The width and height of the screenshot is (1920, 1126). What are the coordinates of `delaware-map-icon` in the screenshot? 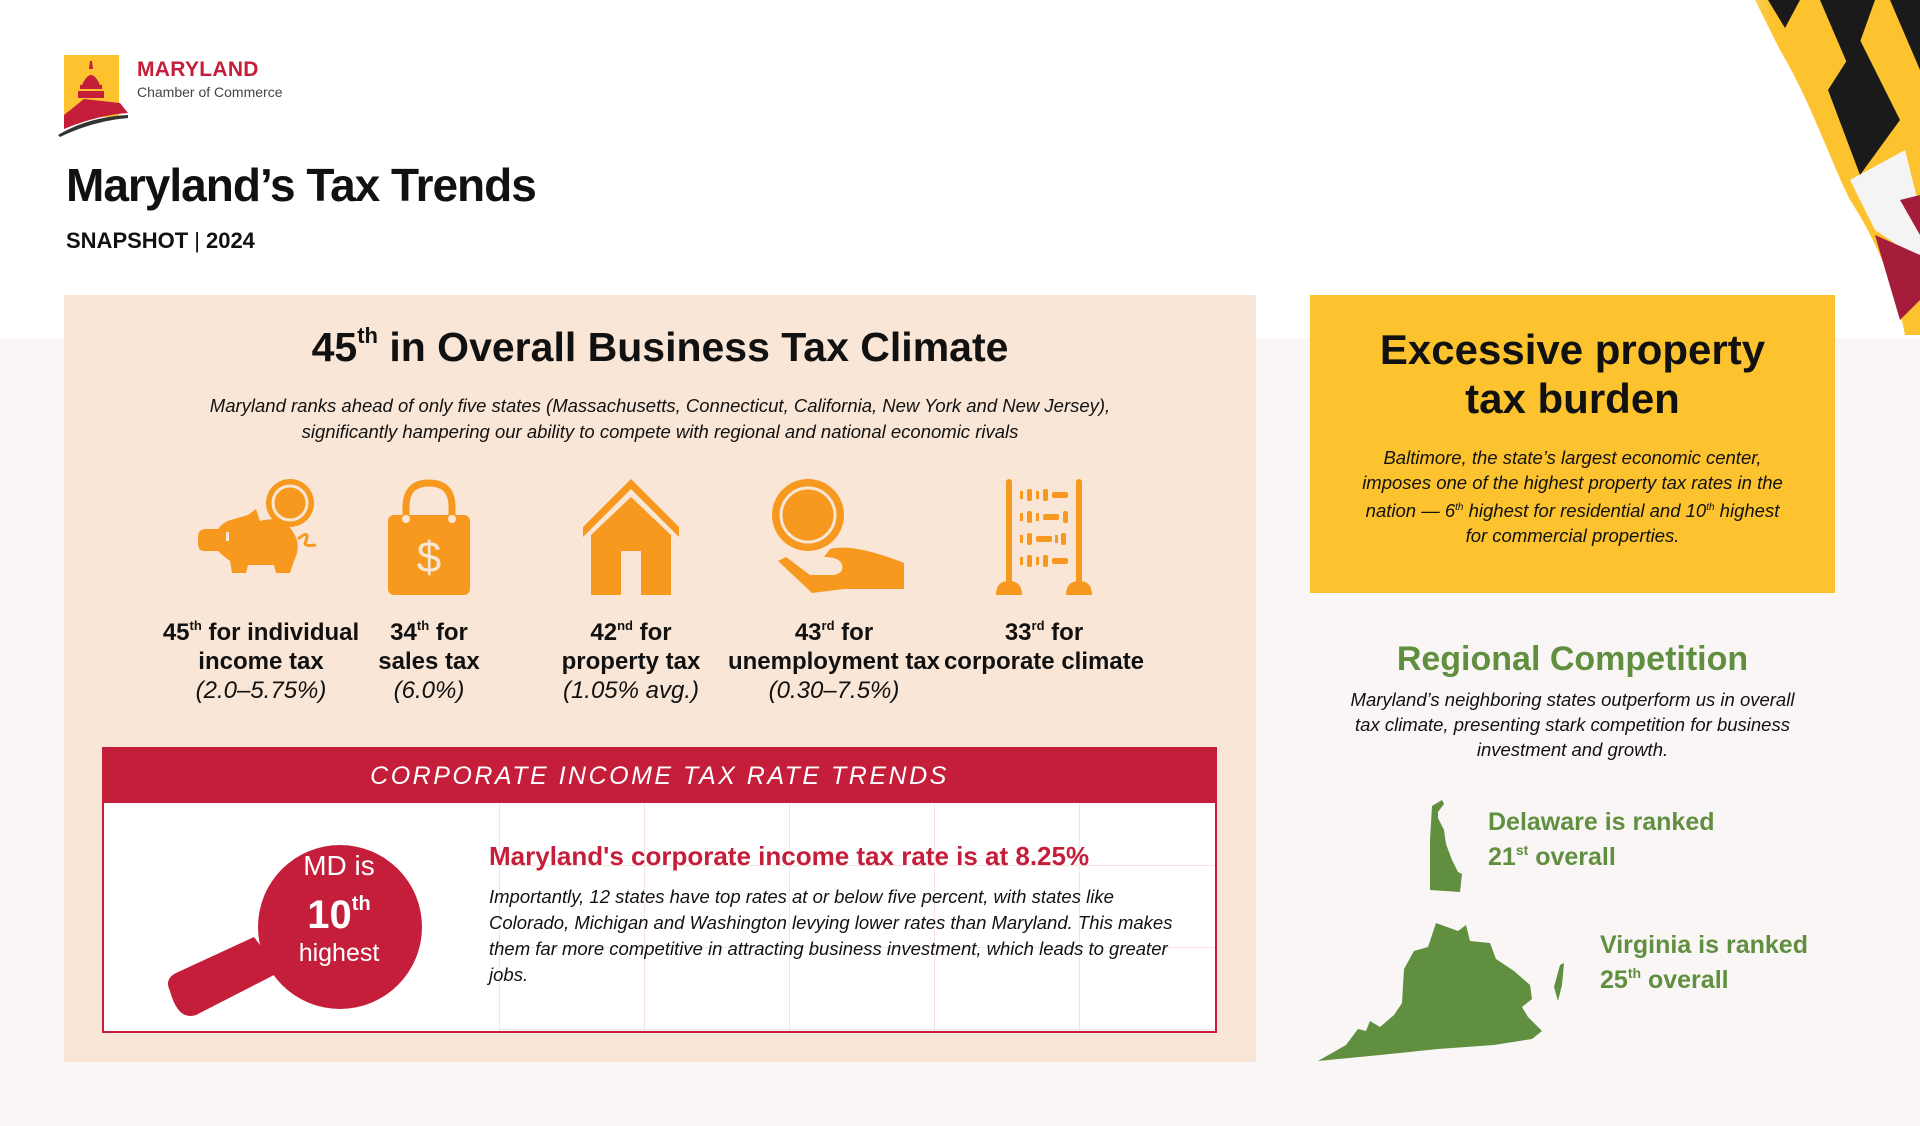 It's located at (1446, 846).